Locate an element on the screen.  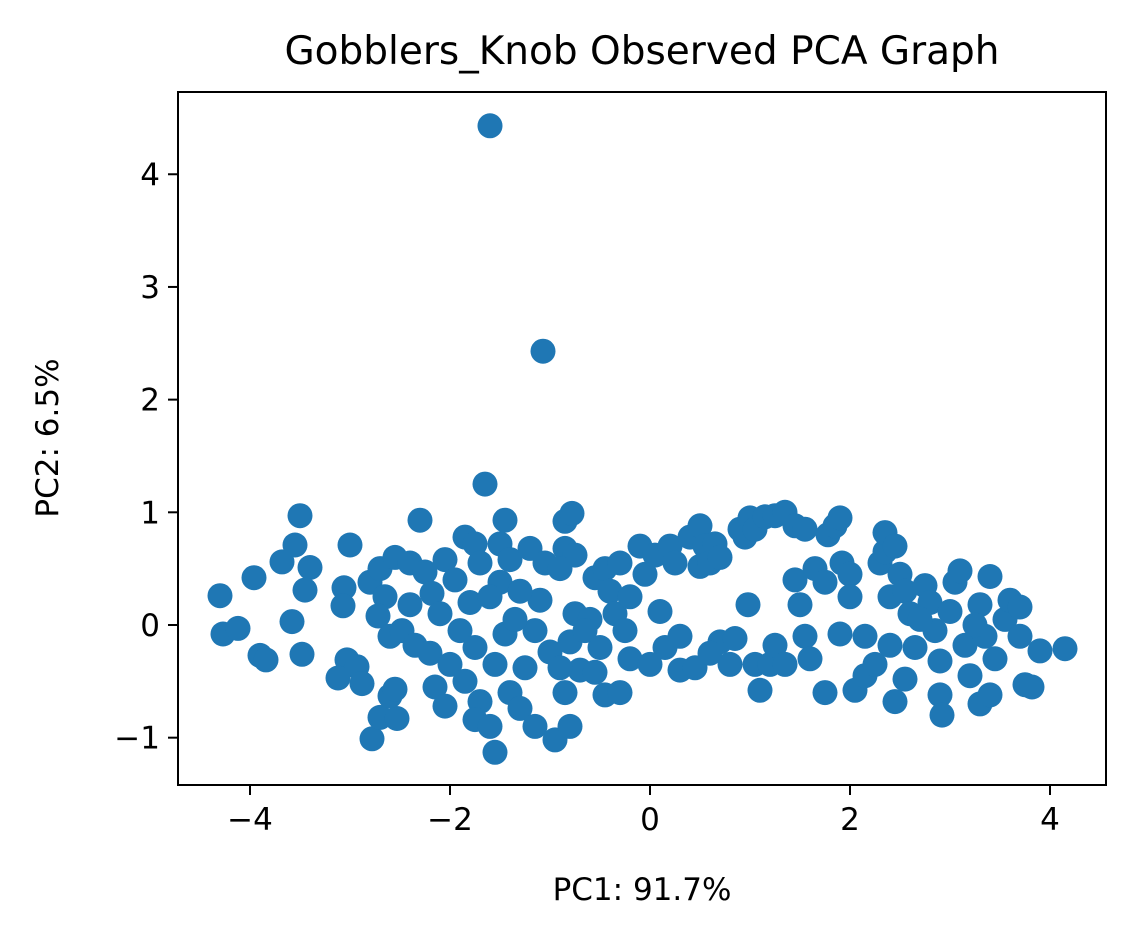
x-axis-ticks: −4 −2 0 2 4 is located at coordinates (643, 811).